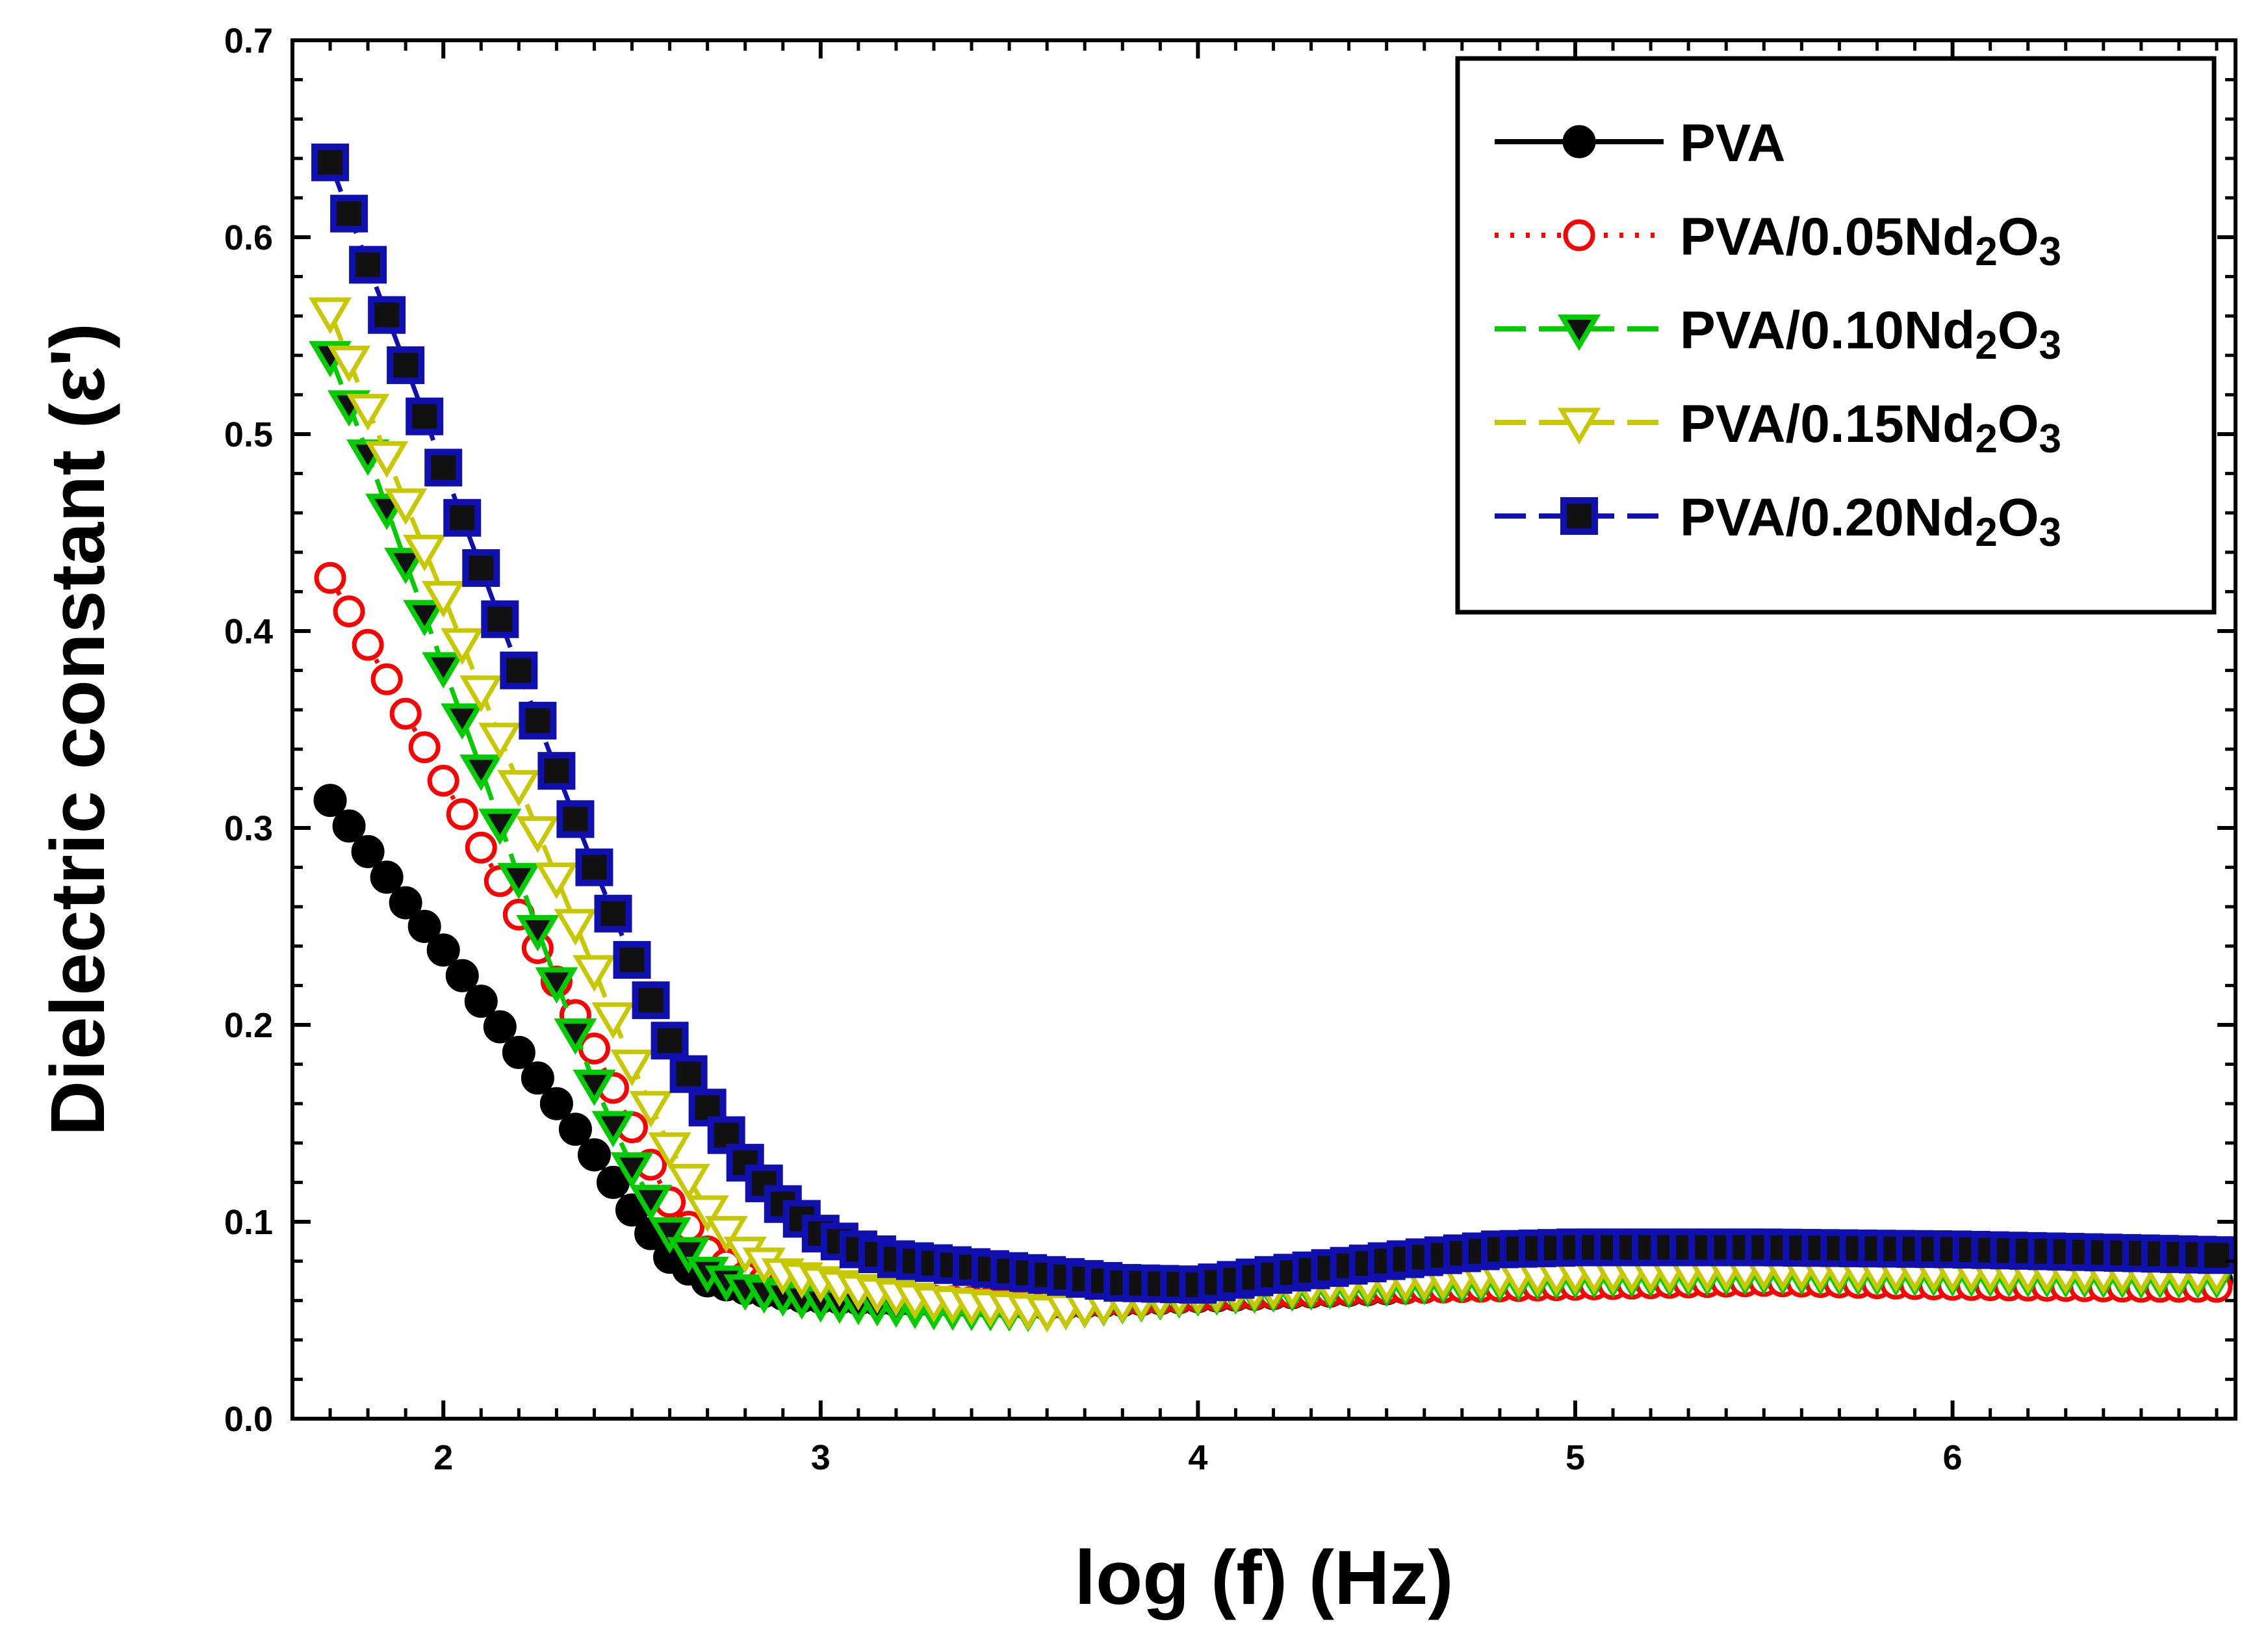 The height and width of the screenshot is (1652, 2255). Describe the element at coordinates (1640, 143) in the screenshot. I see `legend-item: PVA` at that location.